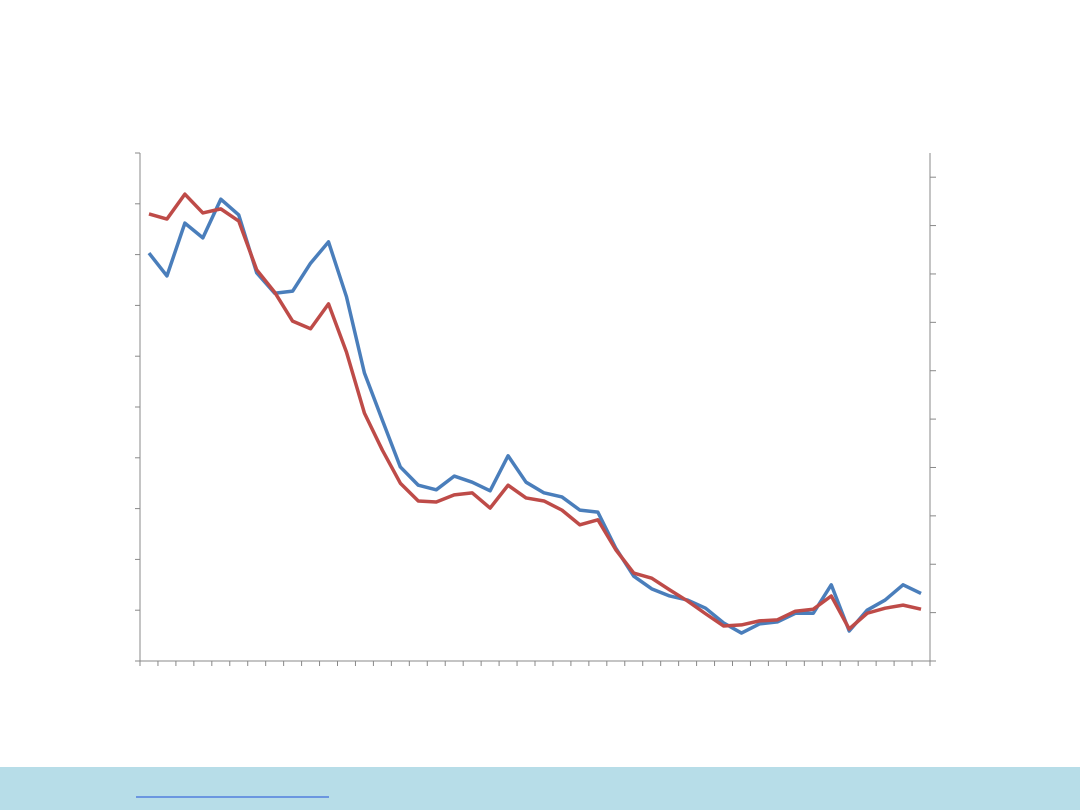 The height and width of the screenshot is (810, 1080). Describe the element at coordinates (540, 788) in the screenshot. I see `footer-bar` at that location.